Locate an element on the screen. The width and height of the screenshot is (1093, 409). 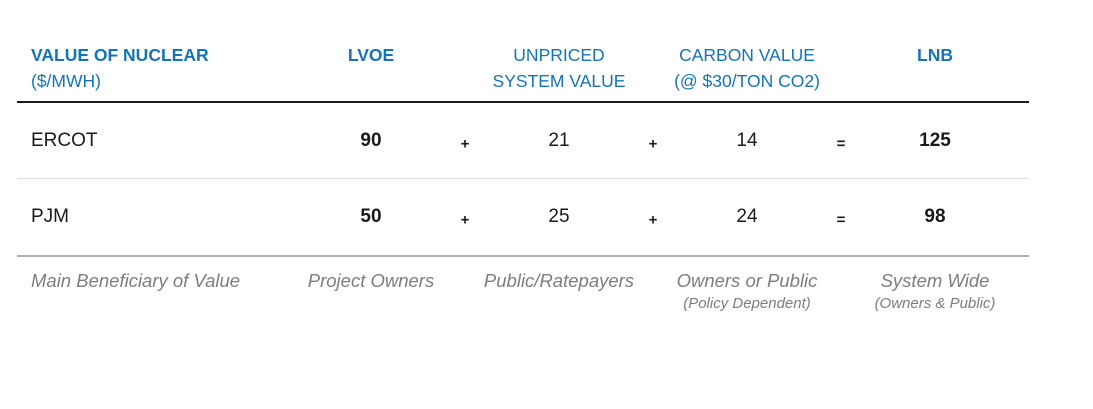
beneficiary-unpriced: Public/Ratepayers is located at coordinates (559, 280).